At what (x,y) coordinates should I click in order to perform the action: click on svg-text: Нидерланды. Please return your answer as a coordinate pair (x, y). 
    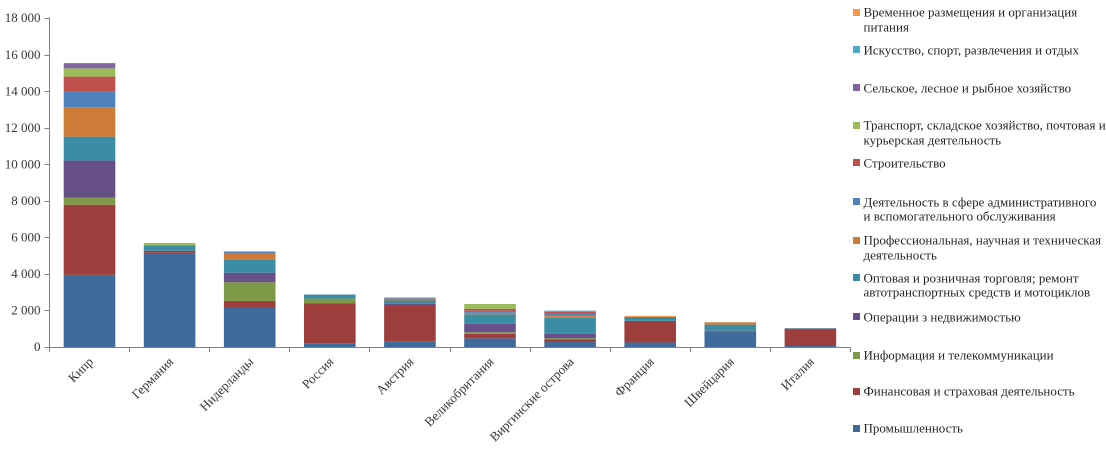
    Looking at the image, I should click on (226, 384).